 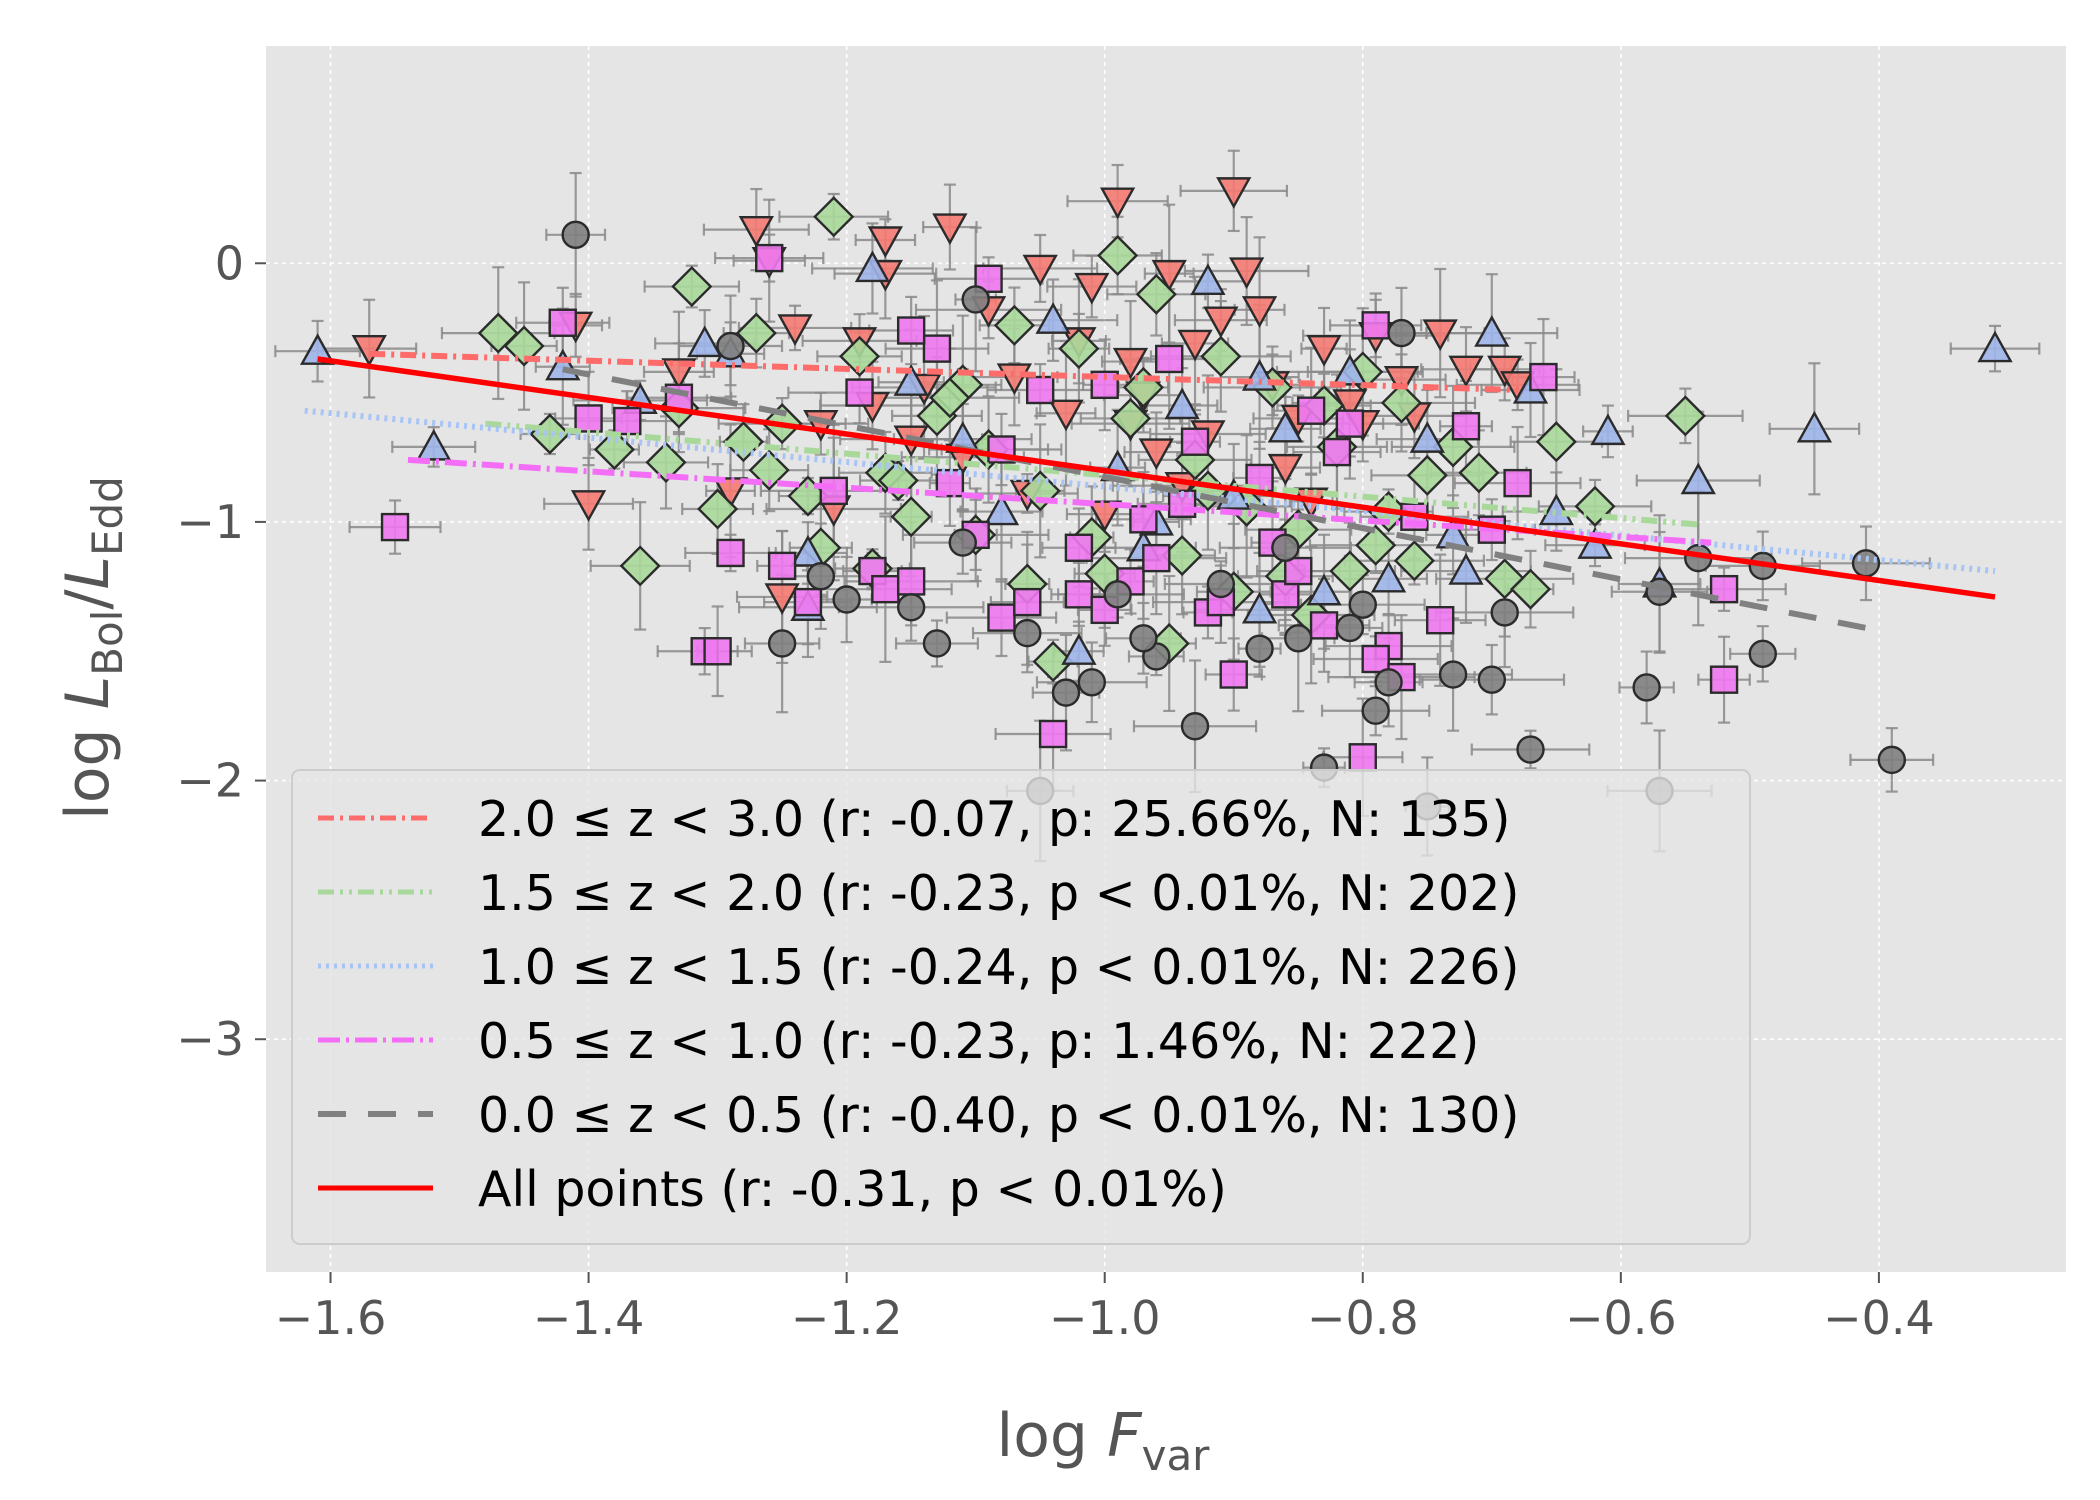 I want to click on y-tick-label: −2, so click(x=210, y=781).